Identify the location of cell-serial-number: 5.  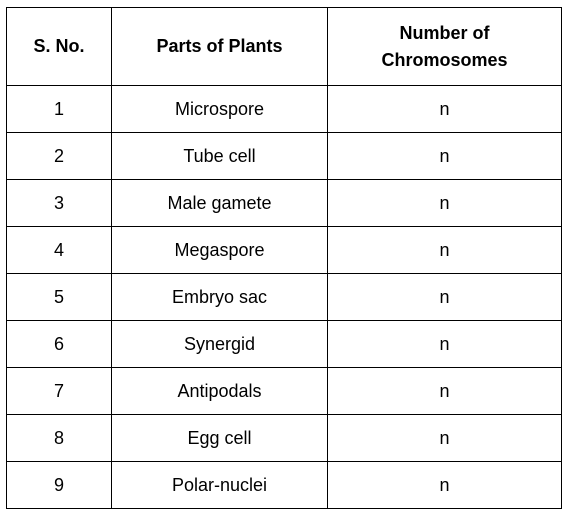
(59, 297).